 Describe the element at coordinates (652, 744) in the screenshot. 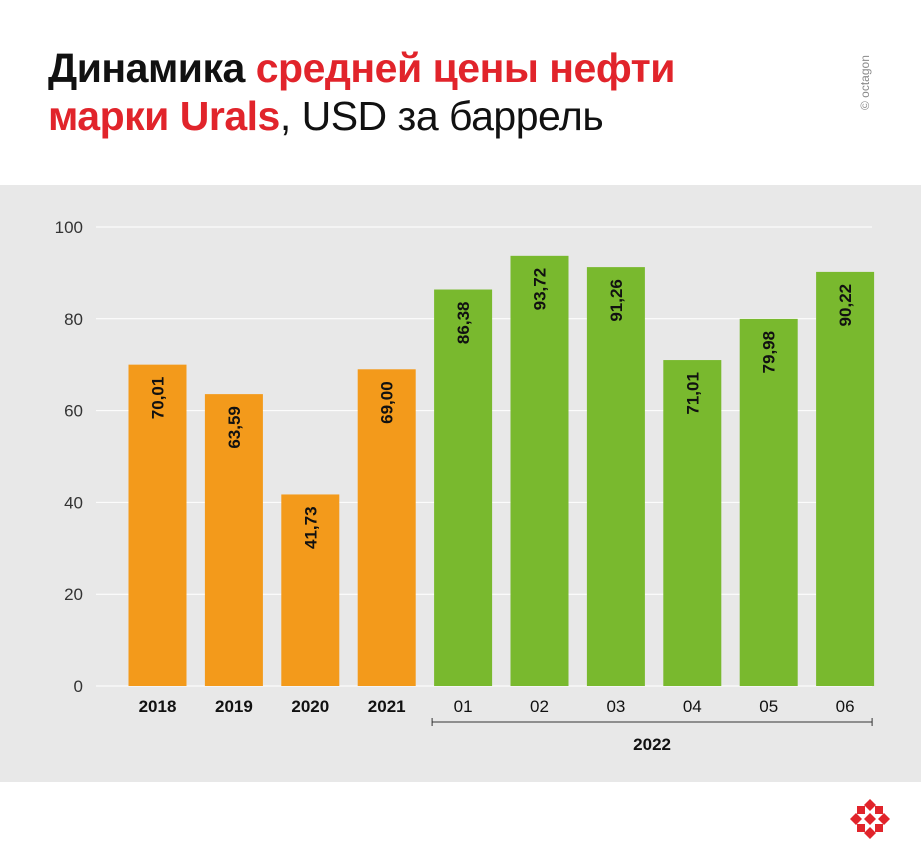

I see `group-label-2022: 2022` at that location.